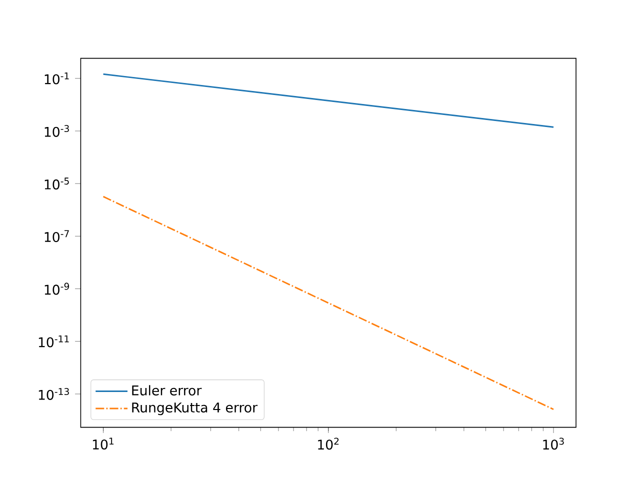 The image size is (640, 480). What do you see at coordinates (328, 444) in the screenshot?
I see `x-tick-label: 10$^{2}$` at bounding box center [328, 444].